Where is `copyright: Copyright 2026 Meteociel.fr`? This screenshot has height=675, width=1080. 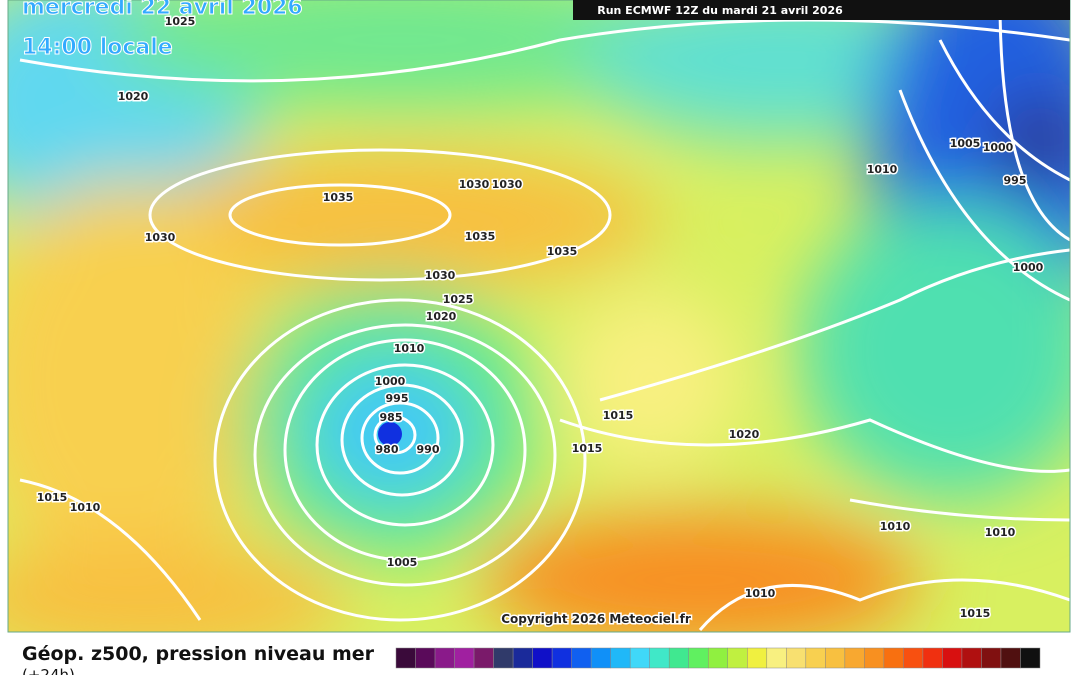 copyright: Copyright 2026 Meteociel.fr is located at coordinates (596, 619).